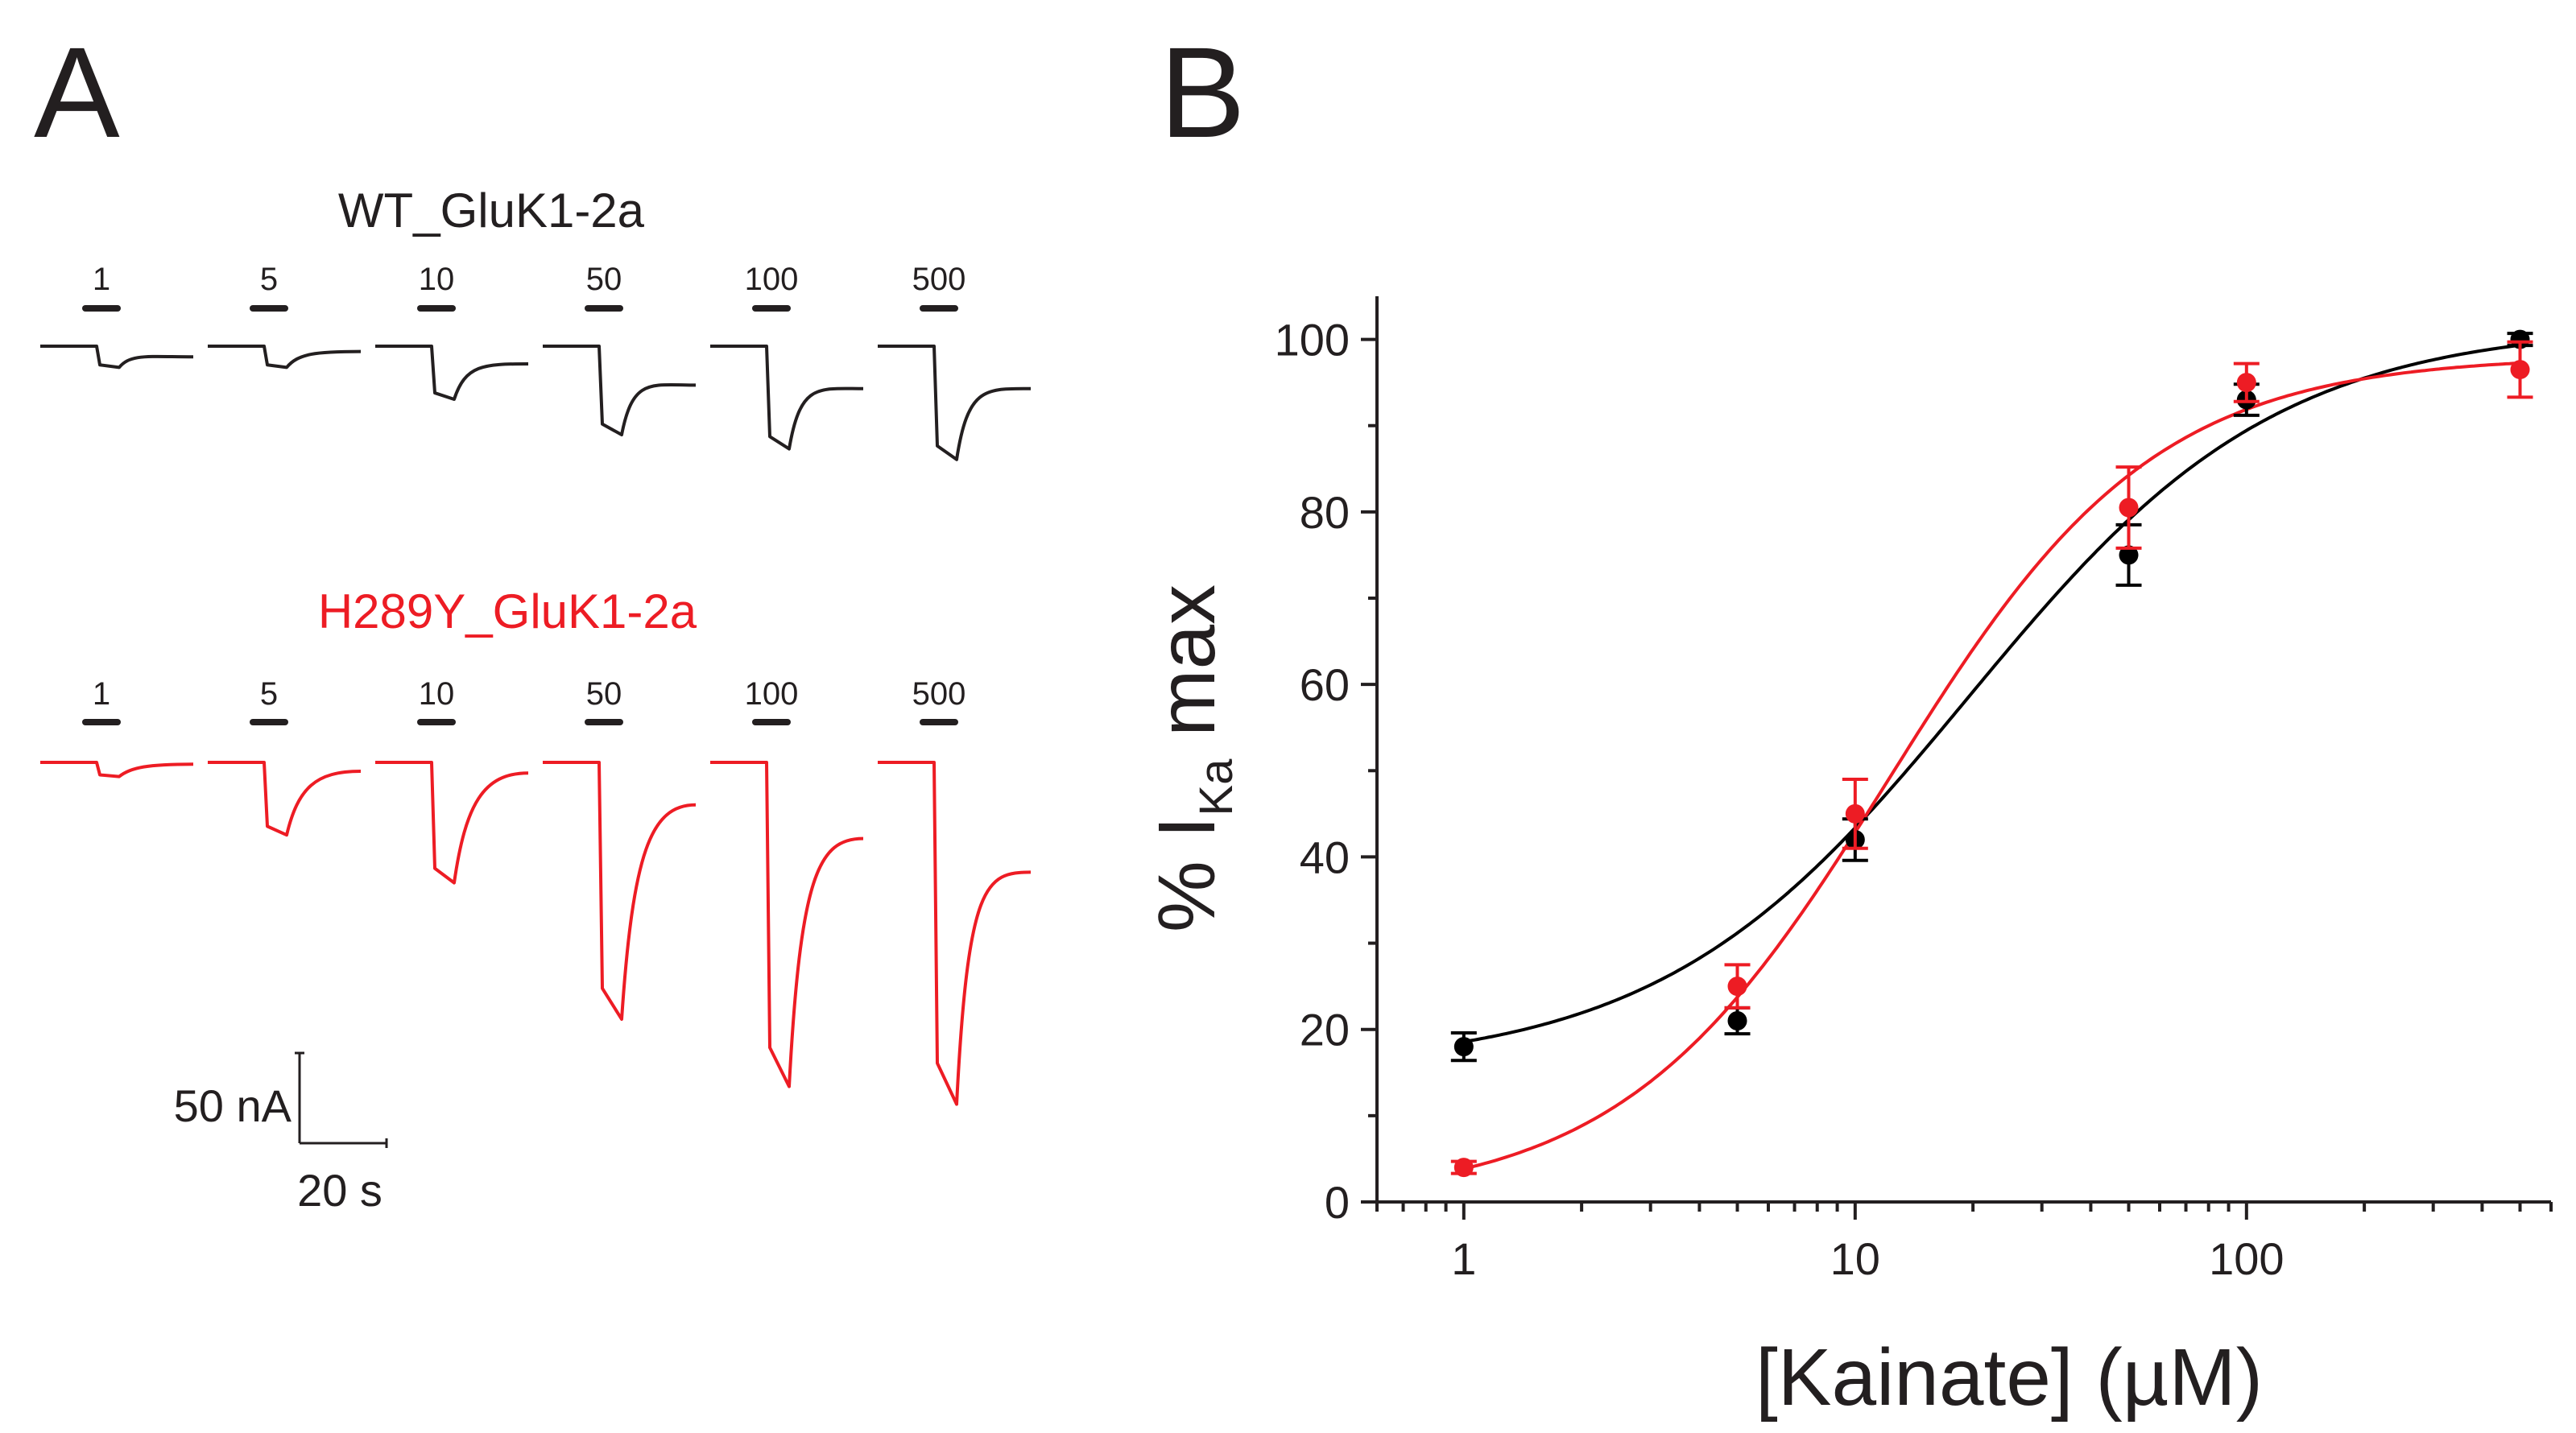  Describe the element at coordinates (102, 279) in the screenshot. I see `wt-concentration-label-1: 1` at that location.